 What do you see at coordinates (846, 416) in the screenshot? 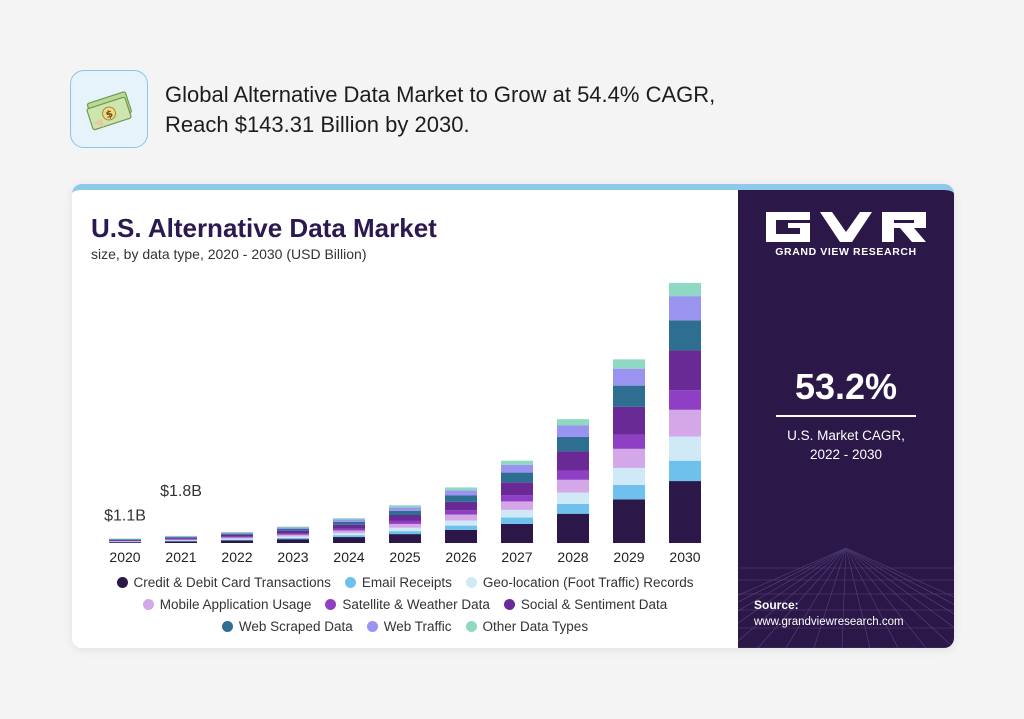
I see `cagr-divider` at bounding box center [846, 416].